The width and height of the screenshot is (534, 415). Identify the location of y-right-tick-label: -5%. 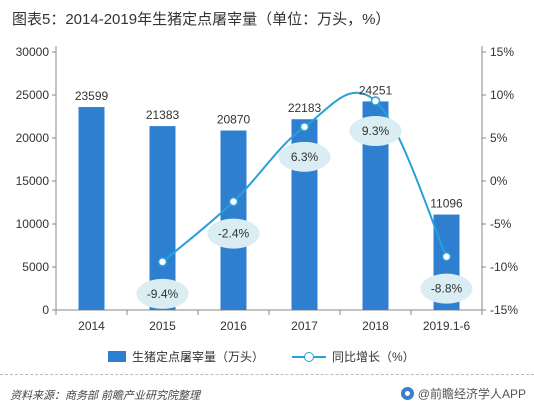
(501, 224).